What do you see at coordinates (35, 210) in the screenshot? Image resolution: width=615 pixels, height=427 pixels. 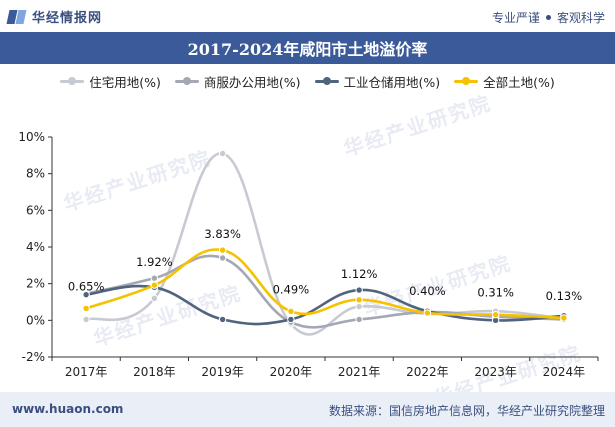 I see `y-tick-label: 6%` at bounding box center [35, 210].